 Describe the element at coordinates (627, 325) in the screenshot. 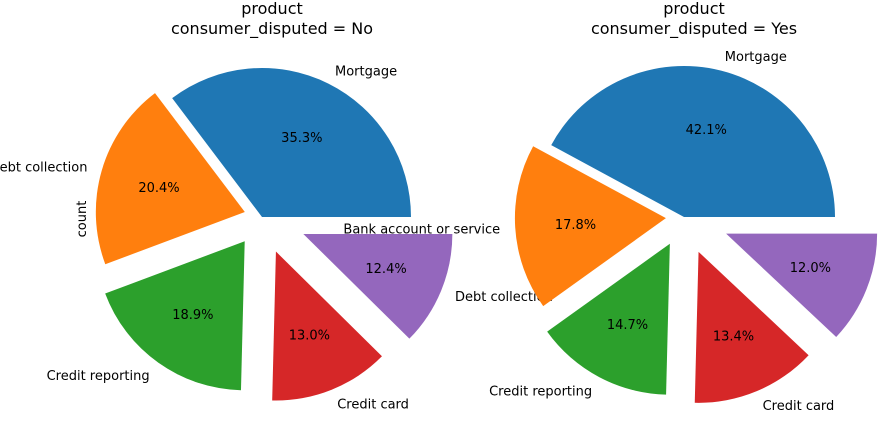

I see `slice-percent-label: 14.7%` at that location.